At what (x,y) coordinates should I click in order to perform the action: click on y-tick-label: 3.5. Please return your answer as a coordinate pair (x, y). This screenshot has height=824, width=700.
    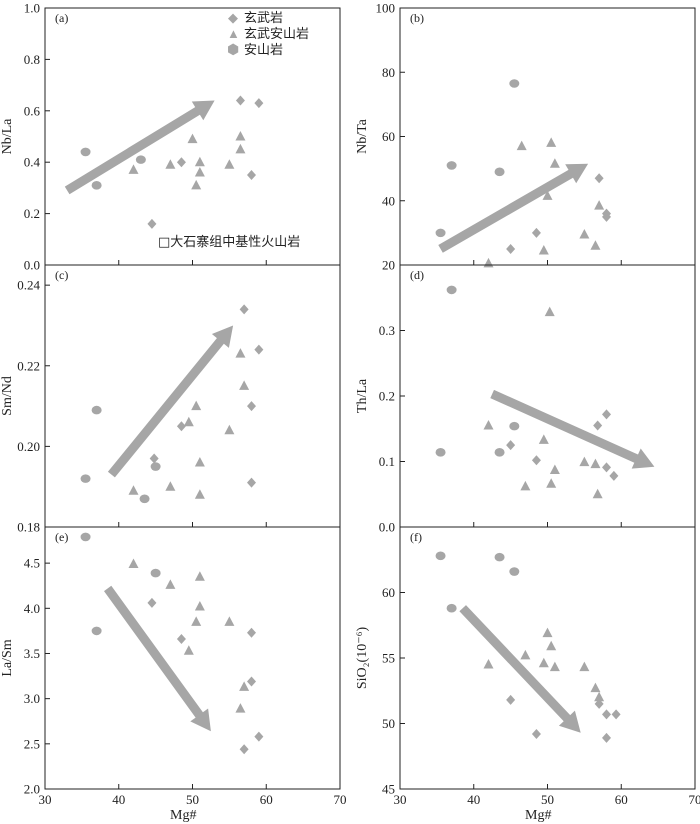
    Looking at the image, I should click on (32, 653).